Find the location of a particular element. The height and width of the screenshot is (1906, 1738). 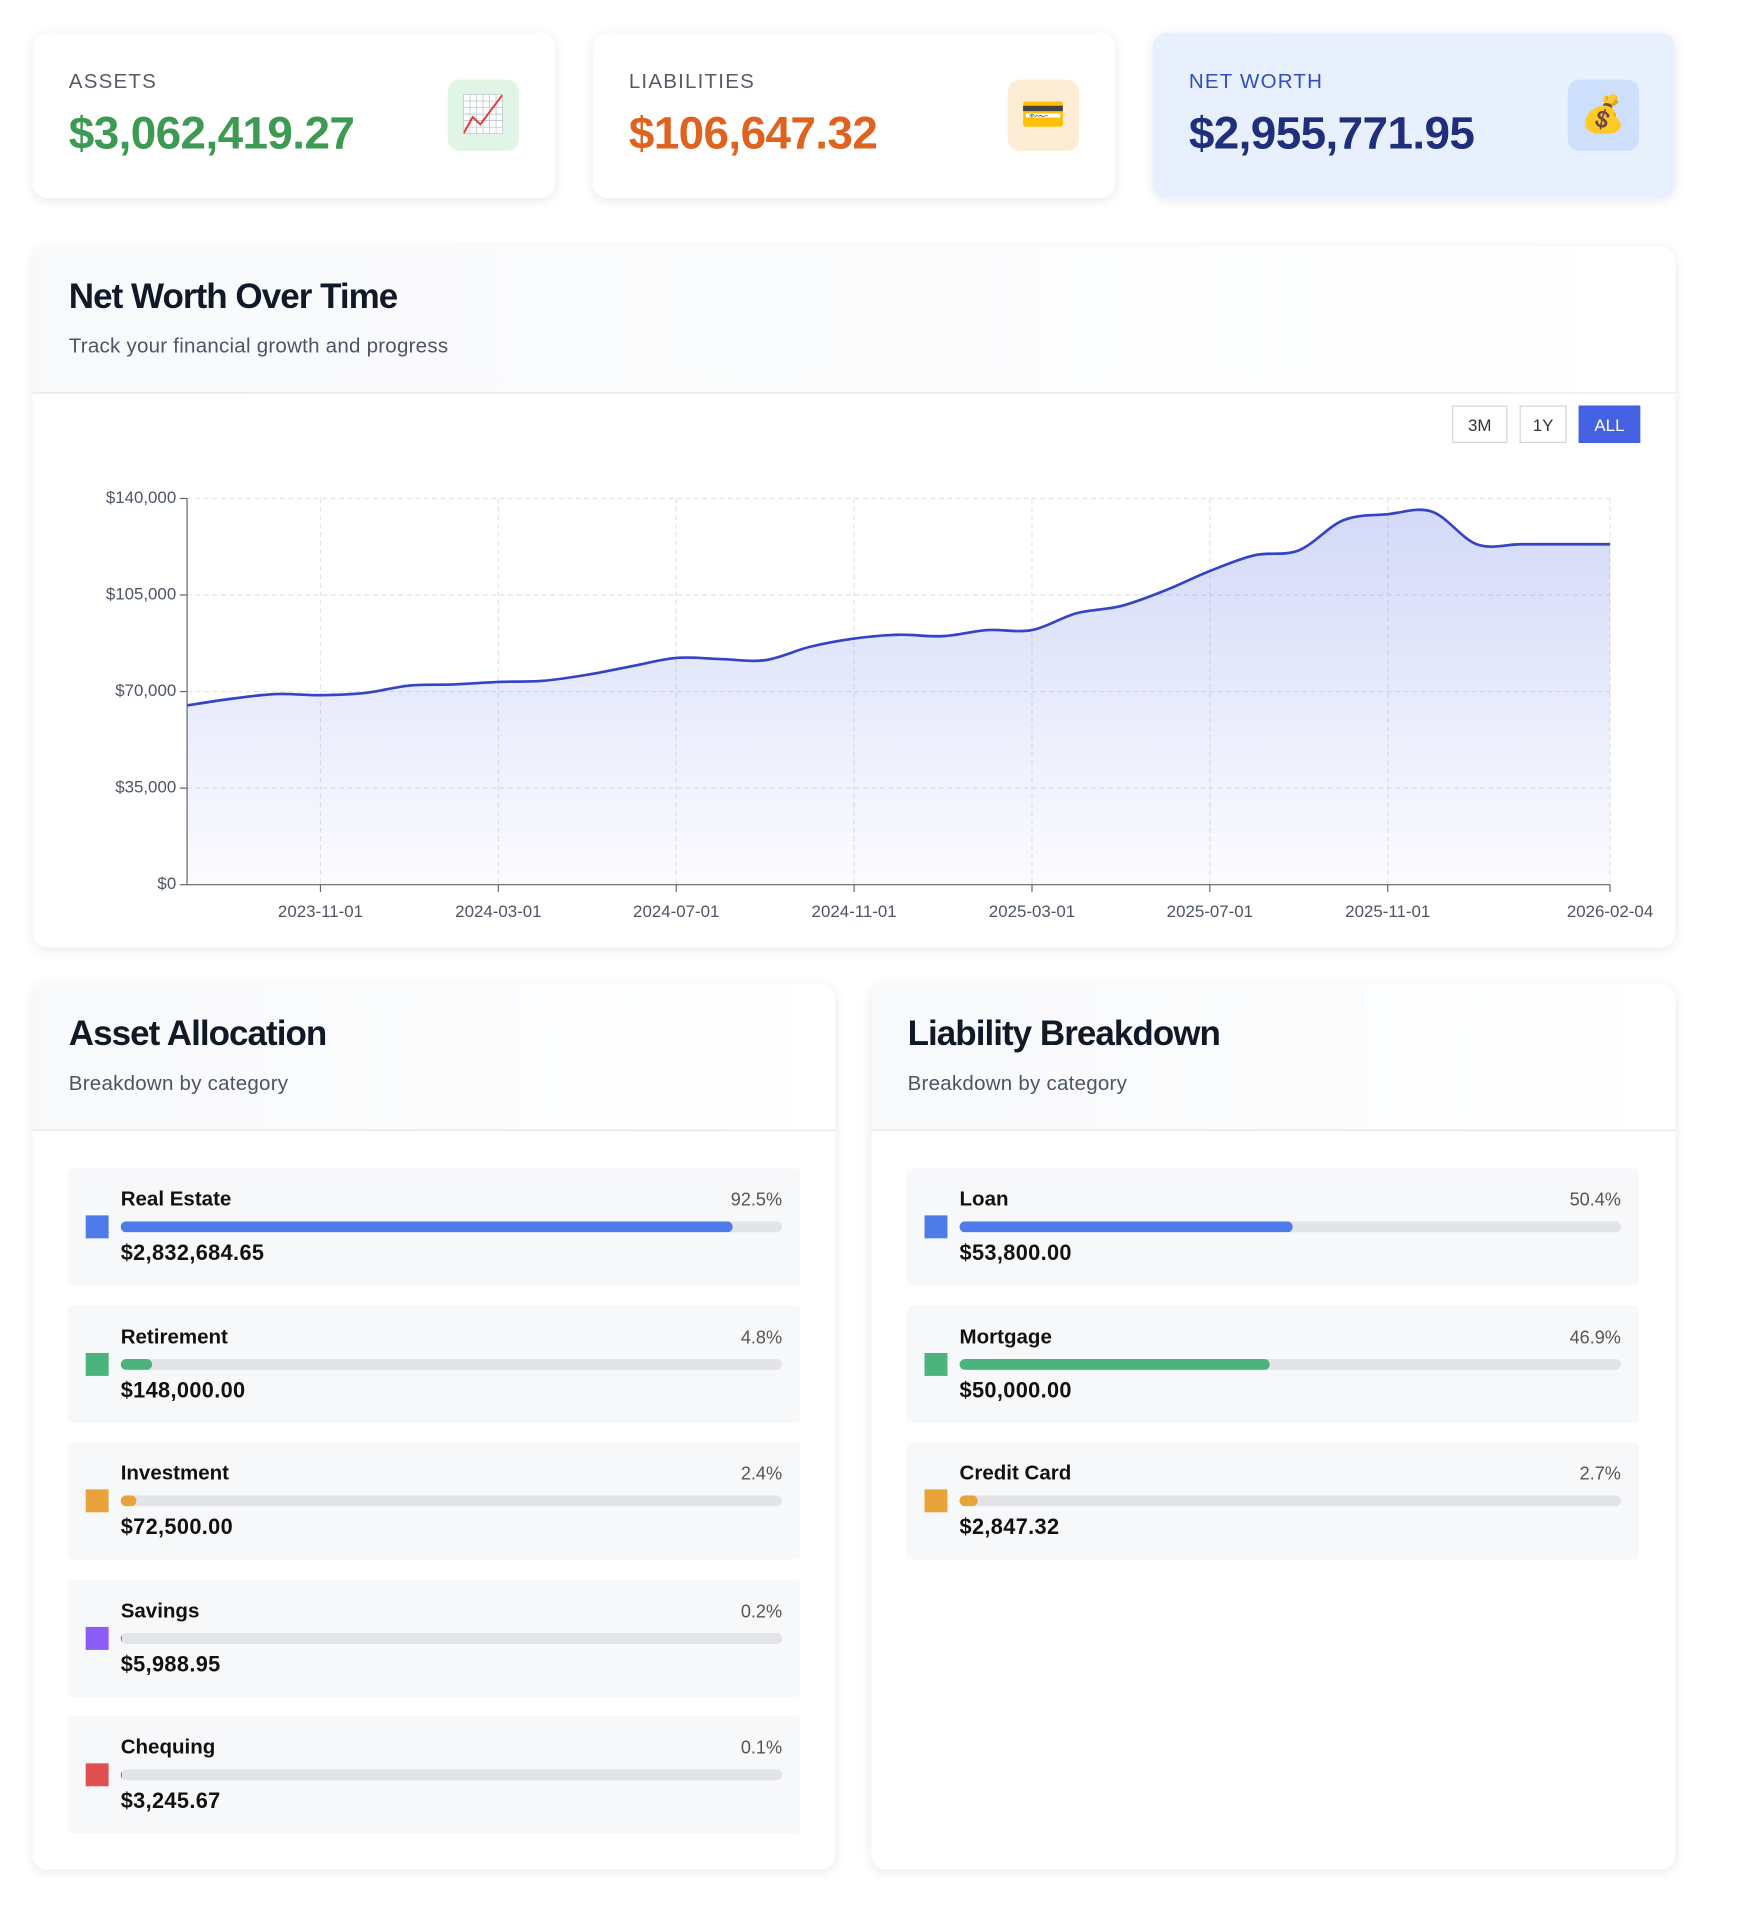

x-tick-label: 2024-11-01 is located at coordinates (854, 911).